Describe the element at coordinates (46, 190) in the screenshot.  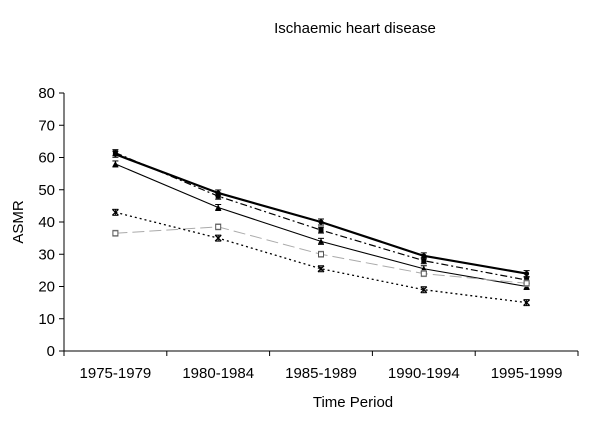
I see `y-tick-label: 50` at that location.